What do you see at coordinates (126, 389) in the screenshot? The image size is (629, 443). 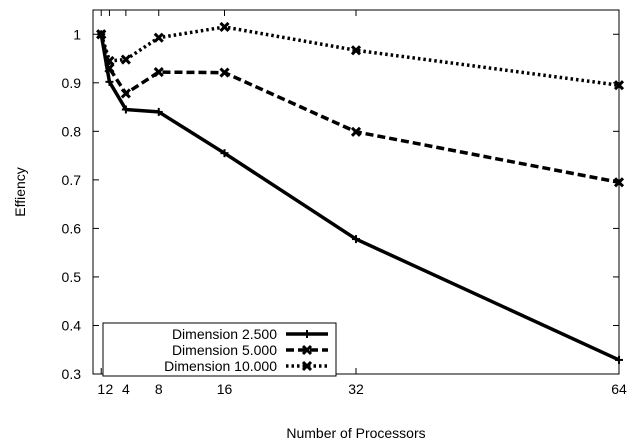 I see `x-tick-label: 4` at bounding box center [126, 389].